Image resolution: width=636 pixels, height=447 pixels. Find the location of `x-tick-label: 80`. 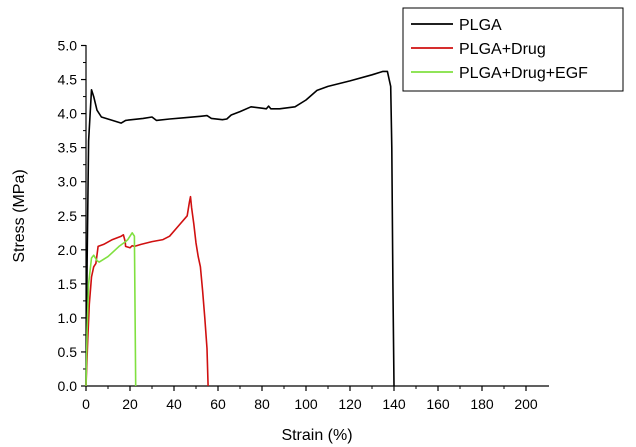

x-tick-label: 80 is located at coordinates (262, 404).